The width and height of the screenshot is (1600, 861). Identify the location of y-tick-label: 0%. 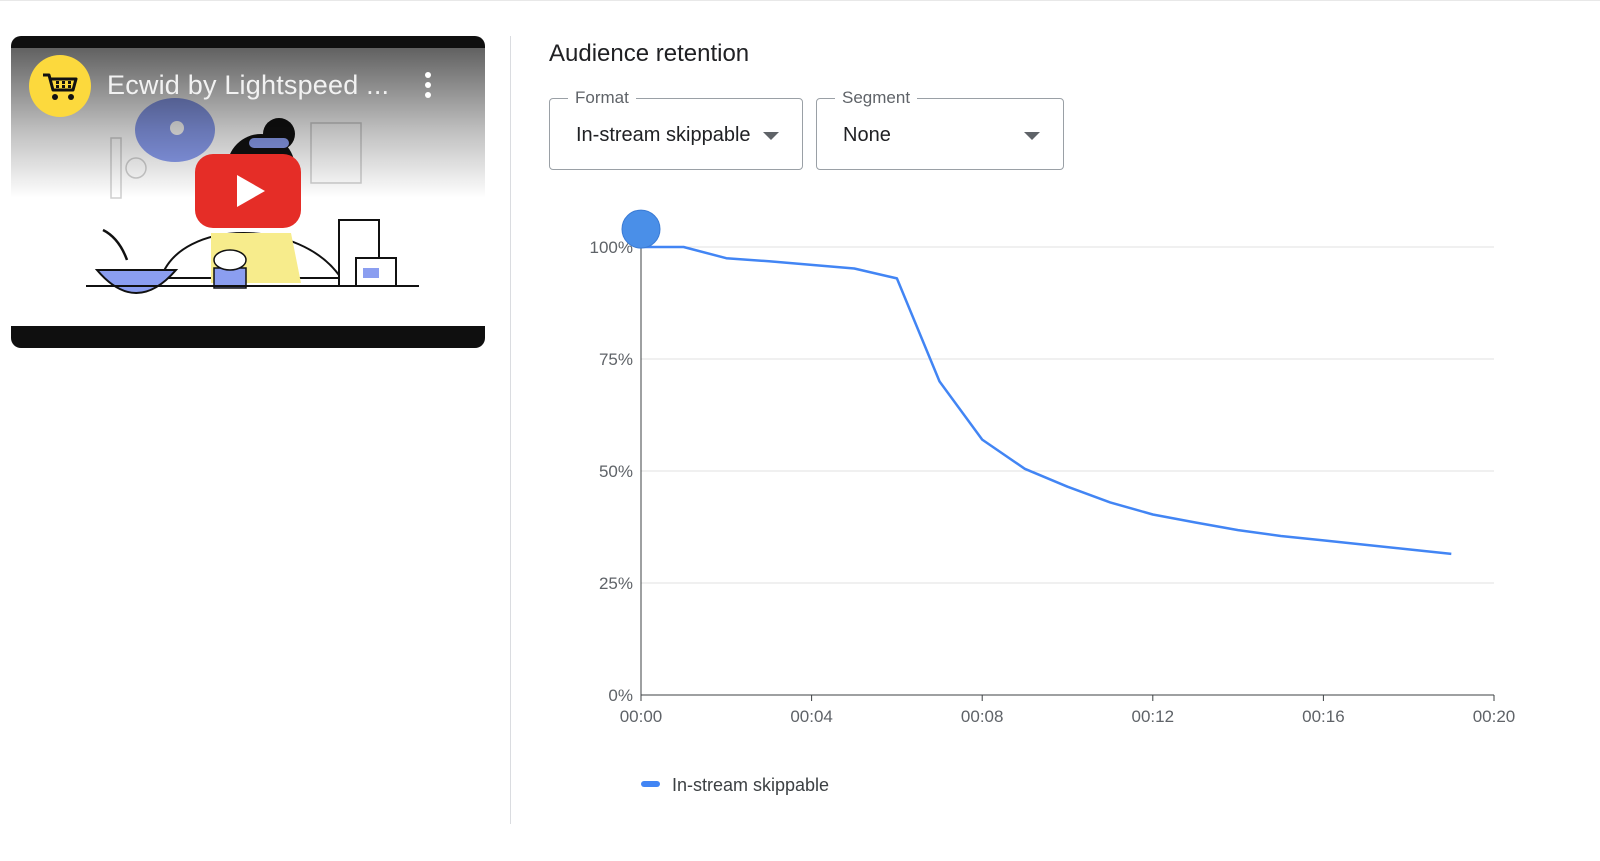
(620, 695).